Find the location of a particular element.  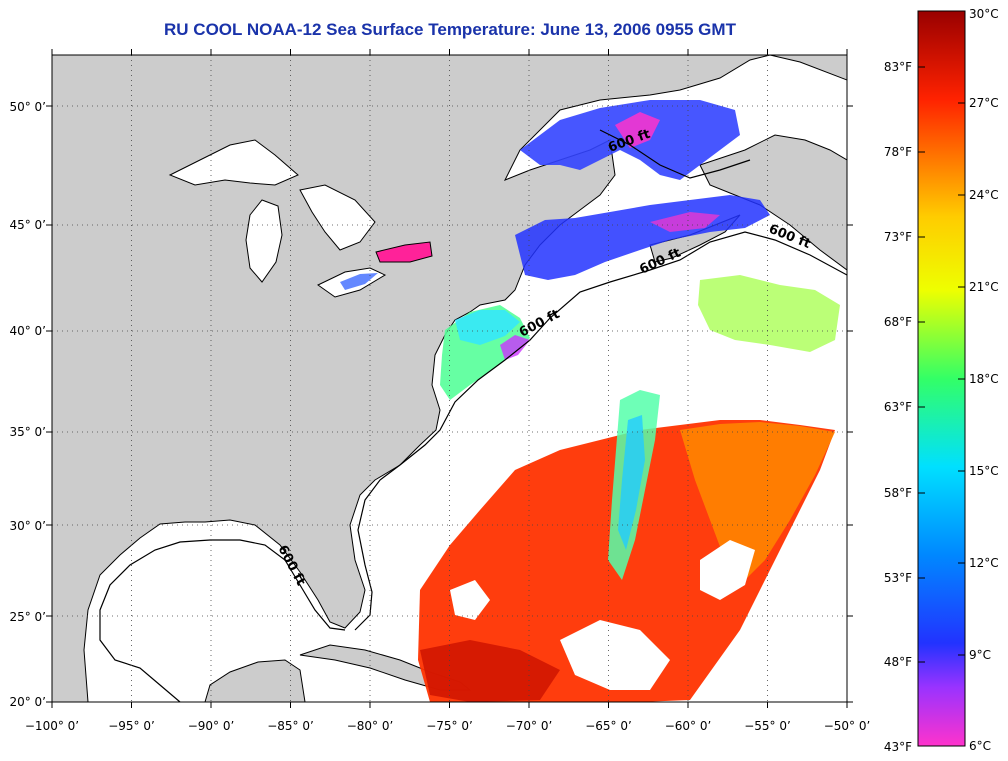

lon-label-70: −70° 0’ is located at coordinates (529, 726).